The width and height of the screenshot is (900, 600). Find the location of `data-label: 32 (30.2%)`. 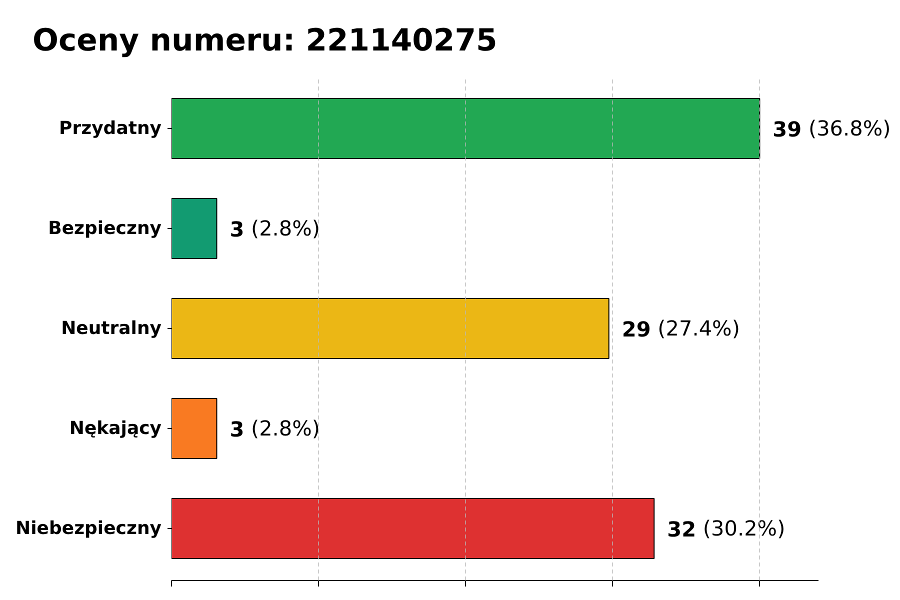

data-label: 32 (30.2%) is located at coordinates (726, 529).